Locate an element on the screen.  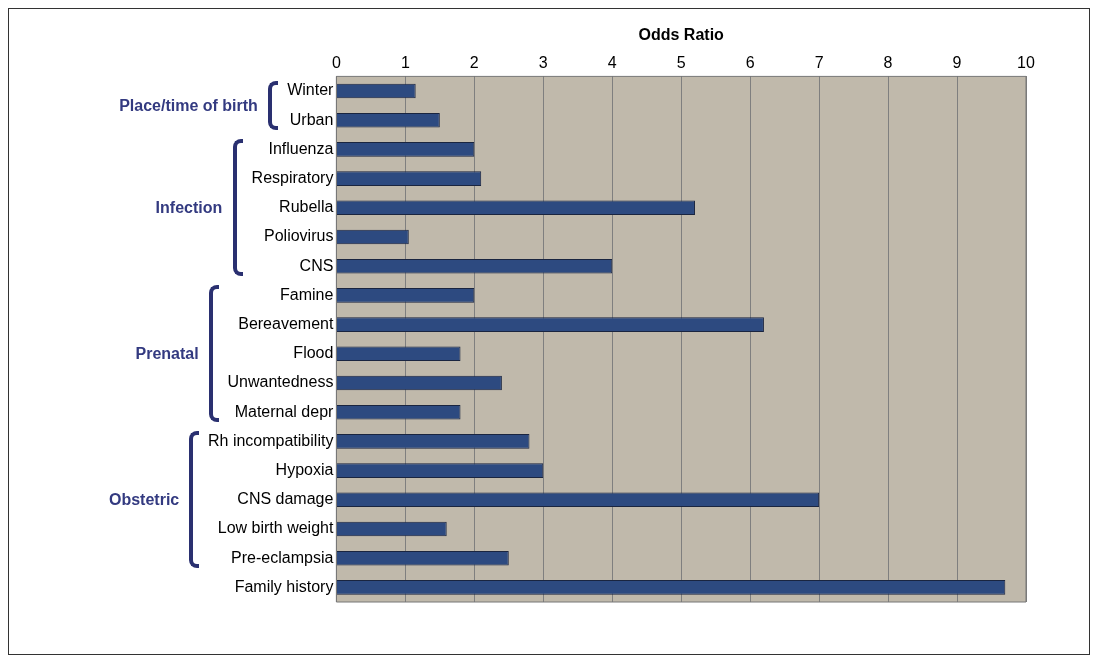
y-tick-label: Winter is located at coordinates (311, 90).